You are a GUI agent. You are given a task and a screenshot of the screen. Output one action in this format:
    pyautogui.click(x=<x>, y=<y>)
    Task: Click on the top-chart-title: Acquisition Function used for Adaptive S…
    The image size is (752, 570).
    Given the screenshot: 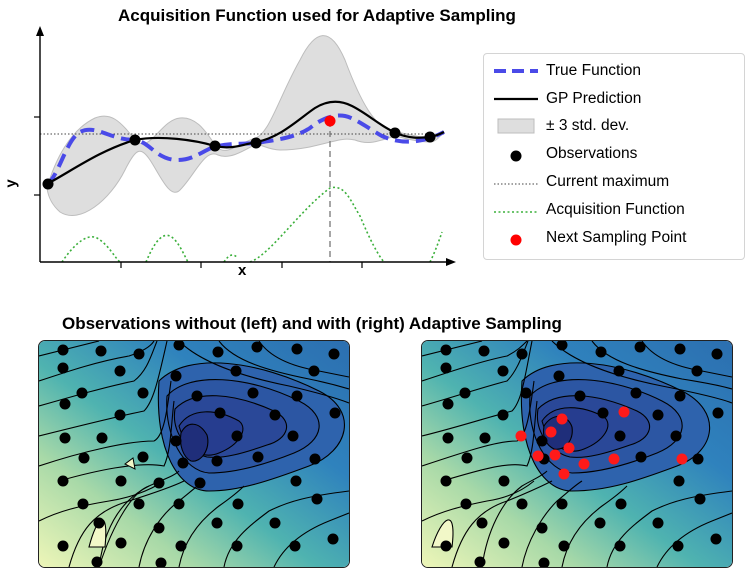 What is the action you would take?
    pyautogui.click(x=317, y=15)
    